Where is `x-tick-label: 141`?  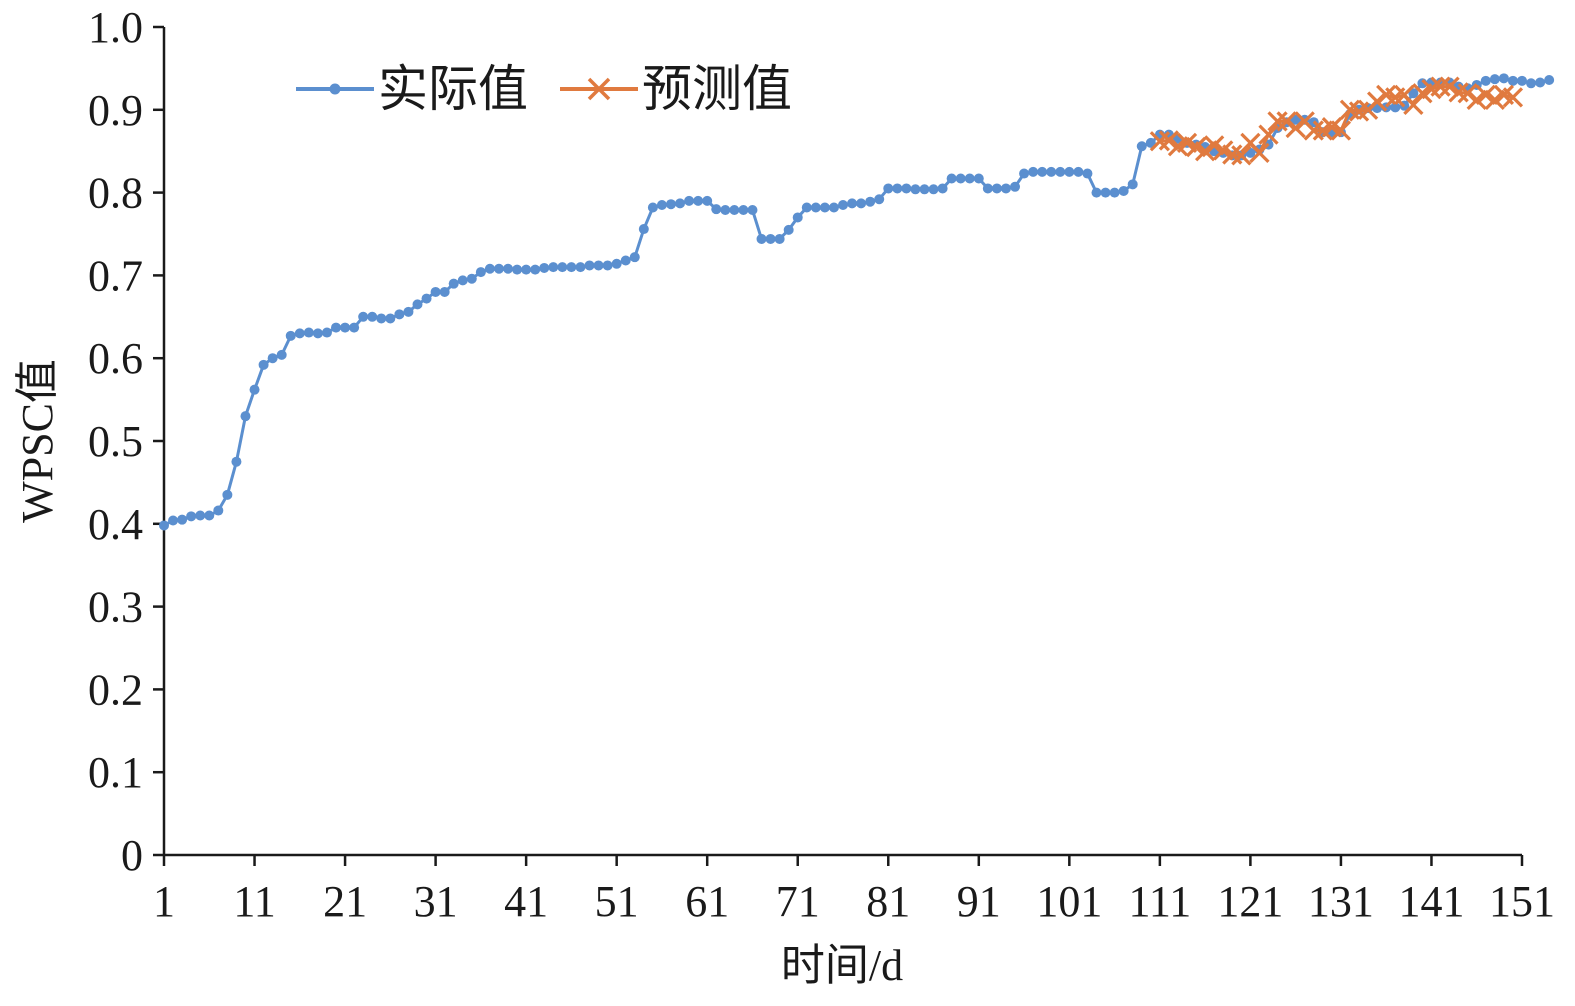 x-tick-label: 141 is located at coordinates (1431, 901).